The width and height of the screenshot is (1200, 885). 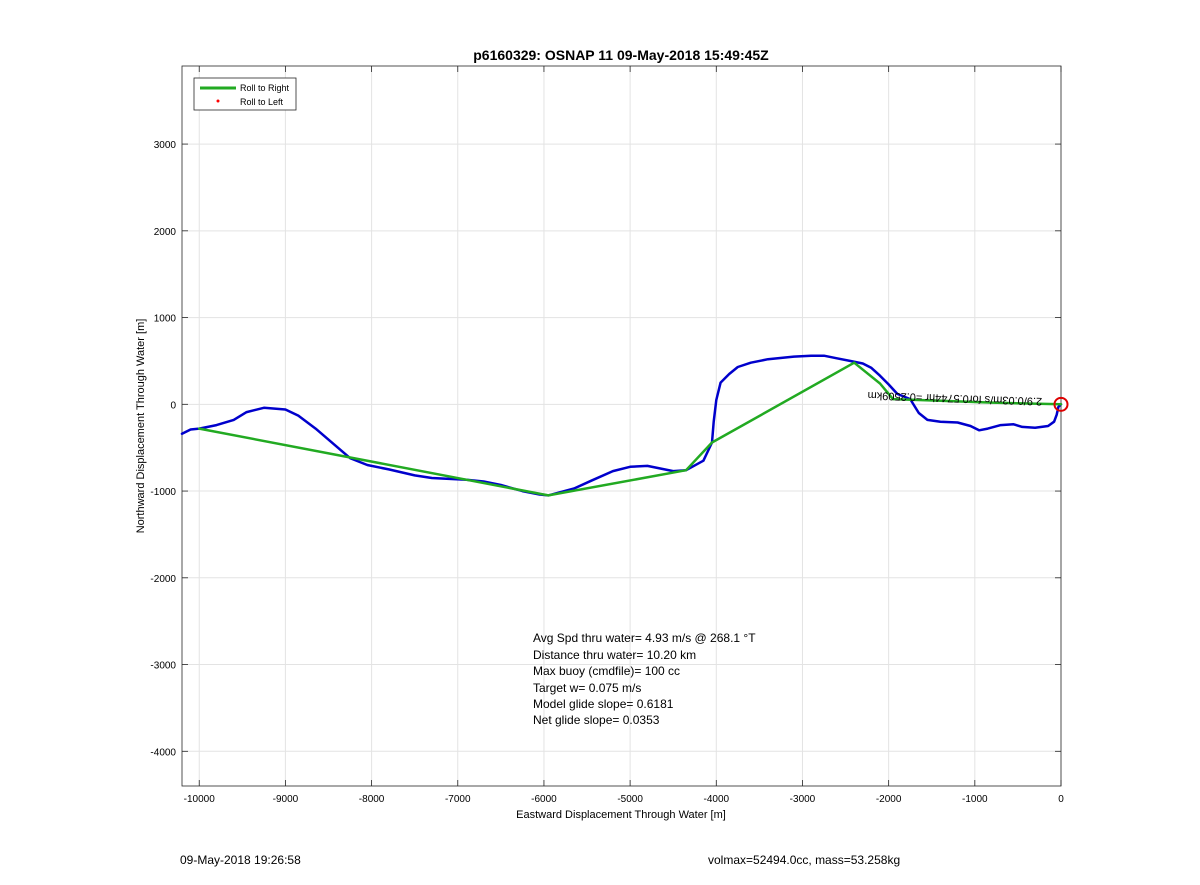 I want to click on x-axis-label: Eastward Displacement Through Water [m], so click(x=621, y=815).